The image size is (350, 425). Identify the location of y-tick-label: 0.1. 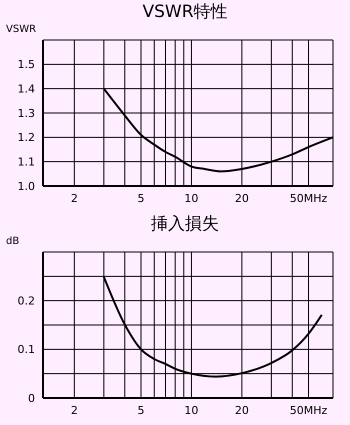
(26, 349).